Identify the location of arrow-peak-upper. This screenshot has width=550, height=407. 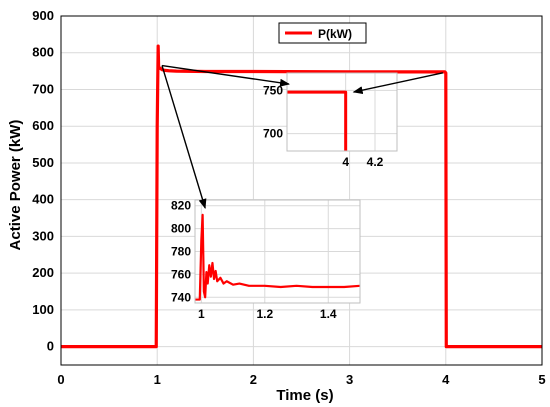
(225, 75).